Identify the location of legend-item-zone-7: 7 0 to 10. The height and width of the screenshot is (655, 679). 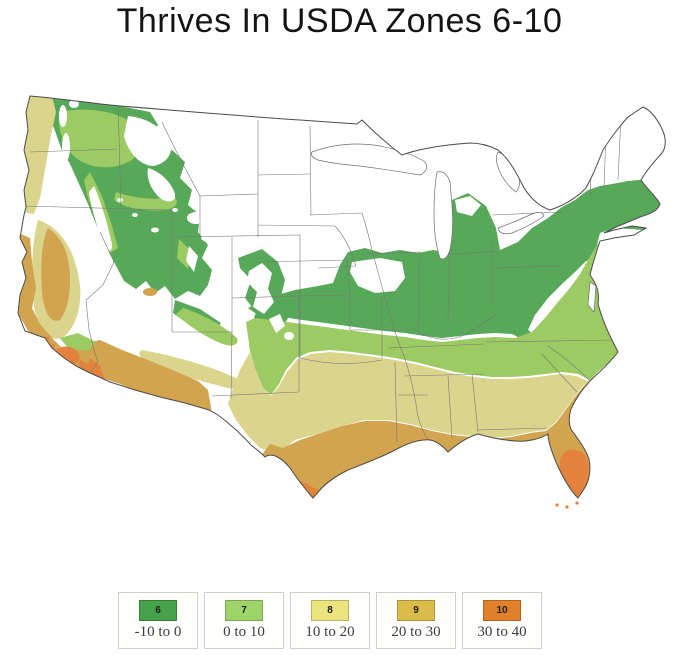
(244, 620).